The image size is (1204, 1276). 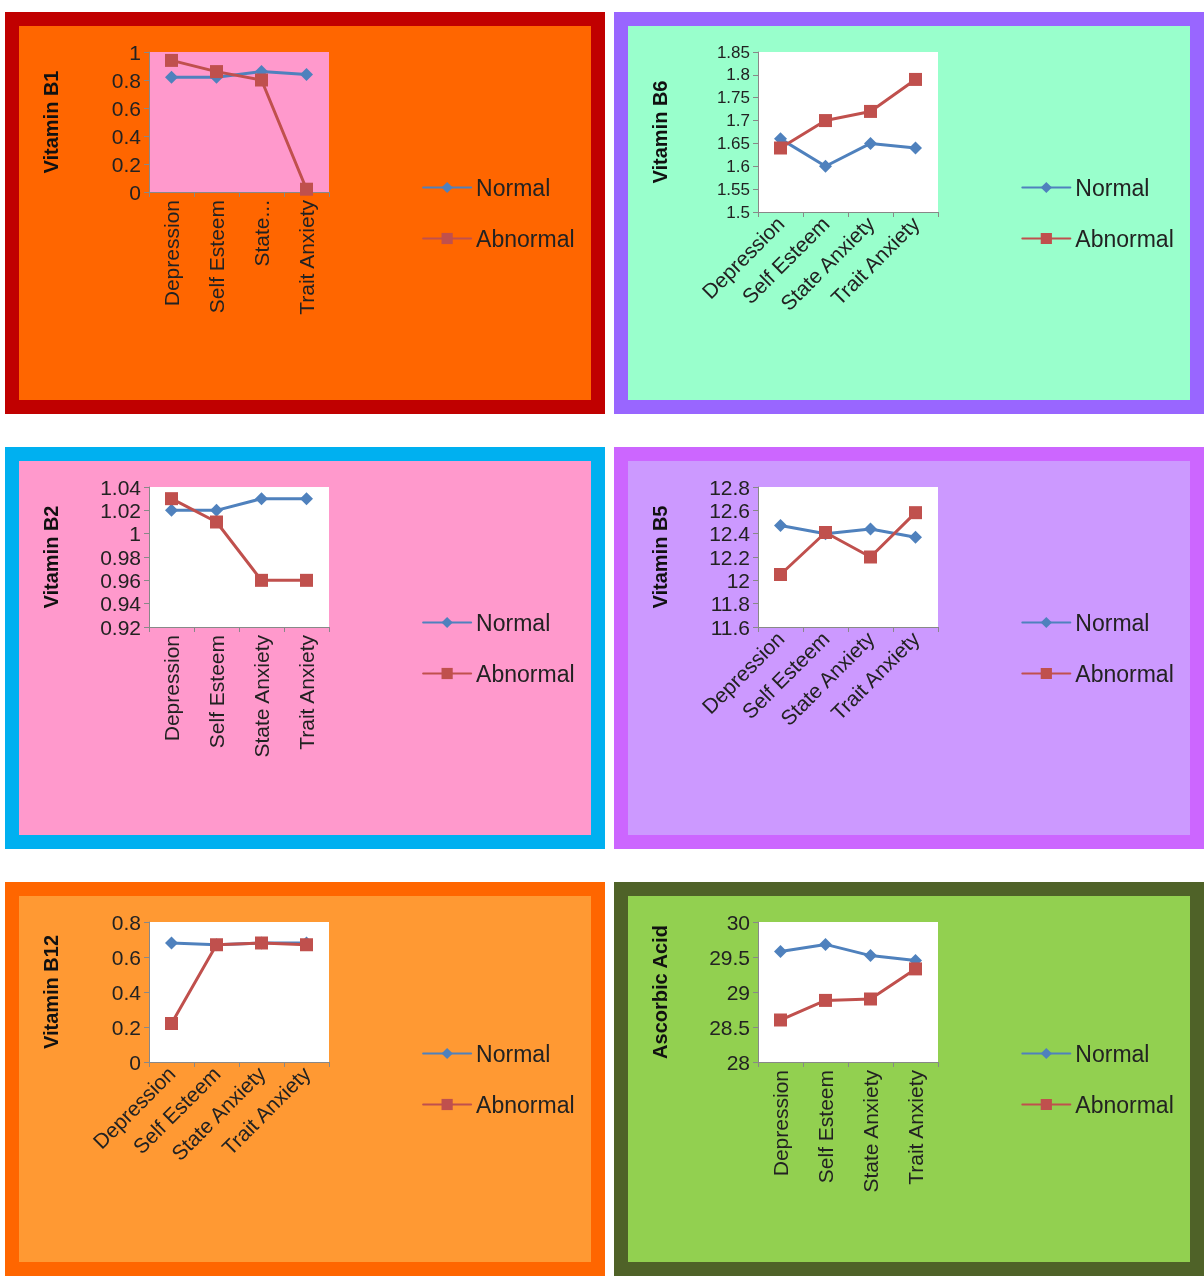 I want to click on y-tick-label: 1.04, so click(x=121, y=487).